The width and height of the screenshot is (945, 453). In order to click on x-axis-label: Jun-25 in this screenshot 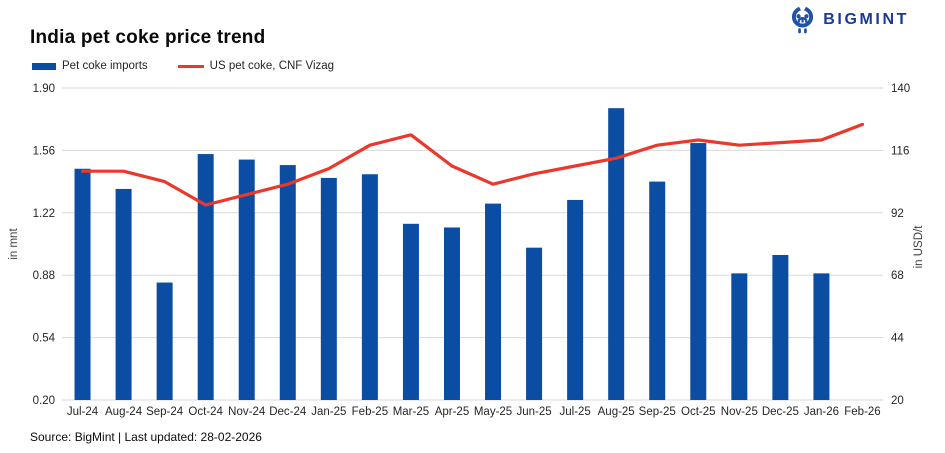, I will do `click(533, 412)`.